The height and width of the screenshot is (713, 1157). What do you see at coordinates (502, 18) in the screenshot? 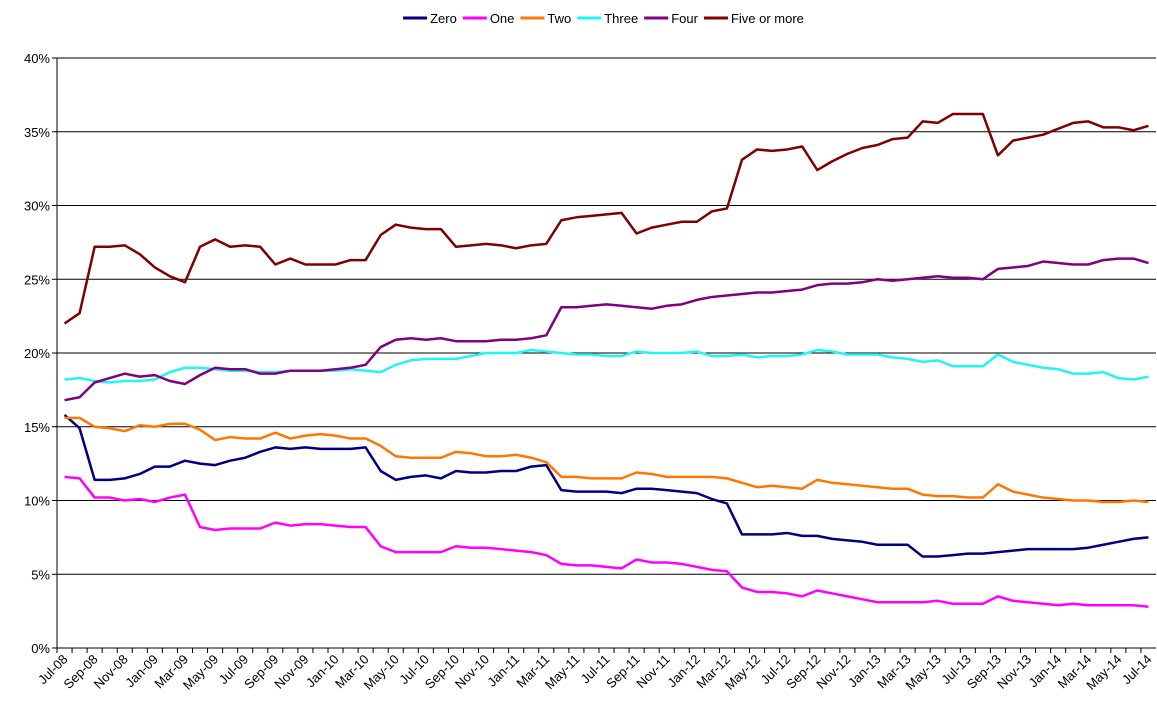
I see `legend-label: One` at bounding box center [502, 18].